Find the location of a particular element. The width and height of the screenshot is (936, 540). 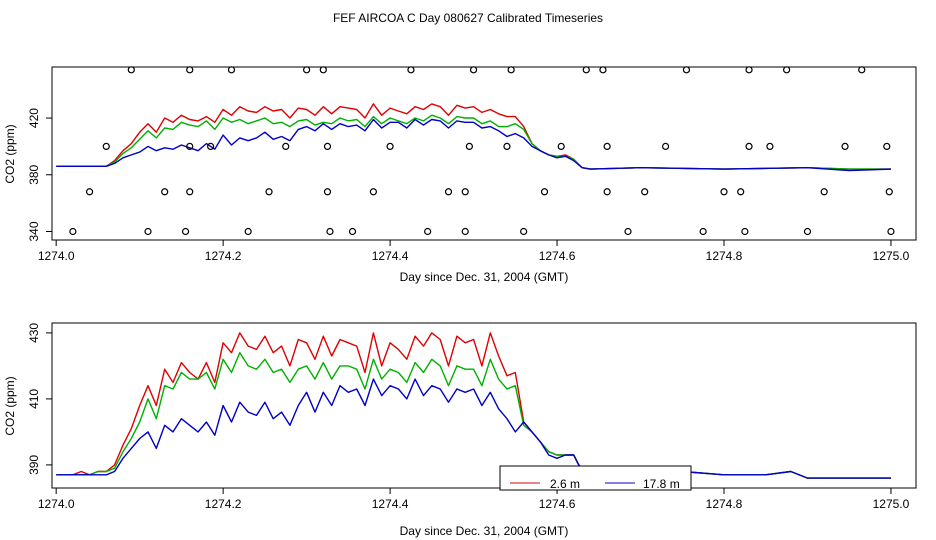

bottom-y-axis-label: CO2 (ppm) is located at coordinates (10, 405).